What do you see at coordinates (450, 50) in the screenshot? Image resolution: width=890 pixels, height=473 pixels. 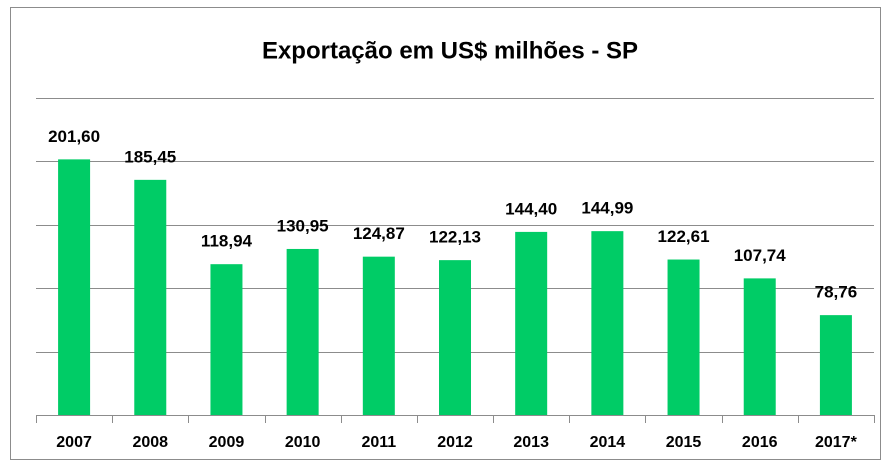 I see `chart-title: Exportação em US$ milhões - SP` at bounding box center [450, 50].